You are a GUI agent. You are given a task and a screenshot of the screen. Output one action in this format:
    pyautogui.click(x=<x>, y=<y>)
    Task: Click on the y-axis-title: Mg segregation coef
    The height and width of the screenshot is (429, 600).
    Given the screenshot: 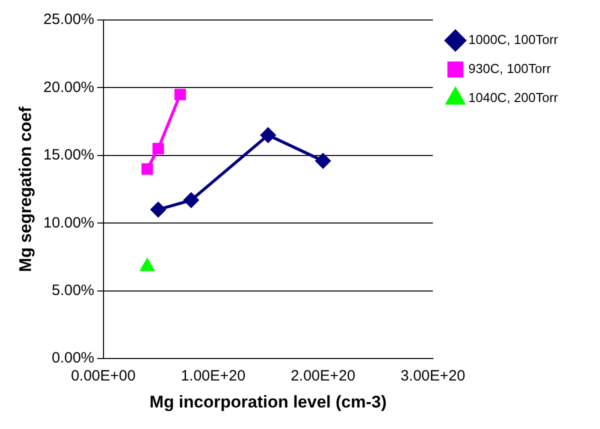 What is the action you would take?
    pyautogui.click(x=25, y=189)
    